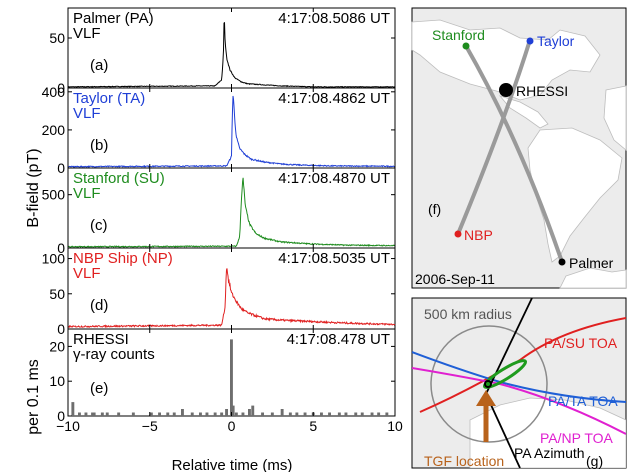 This screenshot has height=472, width=632. Describe the element at coordinates (87, 33) in the screenshot. I see `panel-a-kind: VLF` at that location.